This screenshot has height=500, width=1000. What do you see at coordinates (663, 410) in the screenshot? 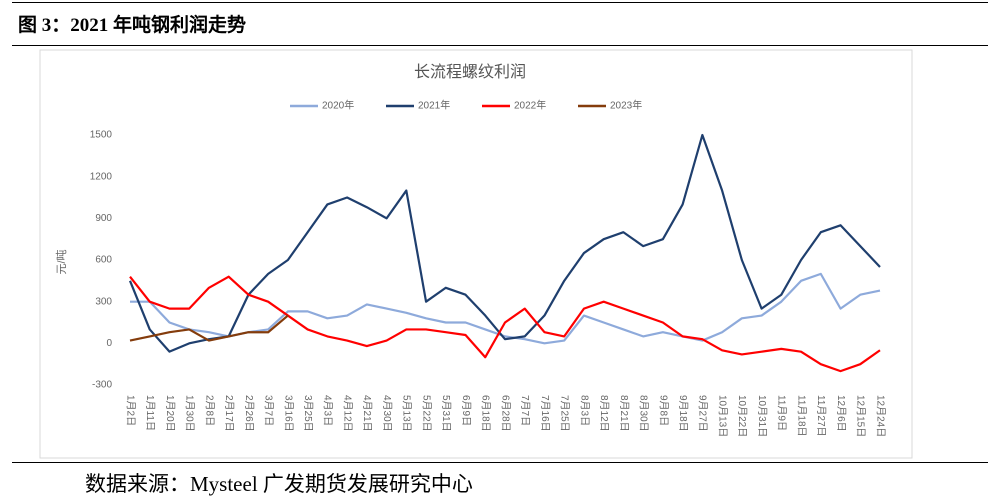
I see `x-tick-label: 9月8日` at bounding box center [663, 410].